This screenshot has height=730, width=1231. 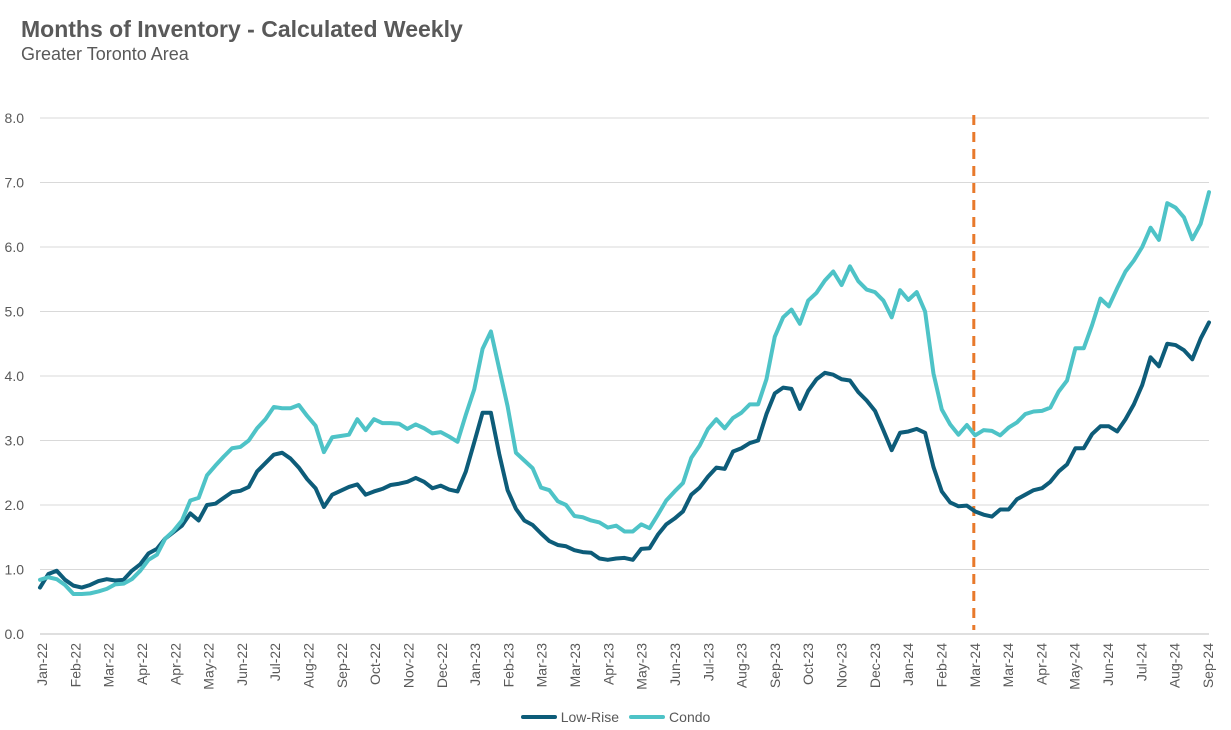 I want to click on y-tick-label: 0.0, so click(x=15, y=634).